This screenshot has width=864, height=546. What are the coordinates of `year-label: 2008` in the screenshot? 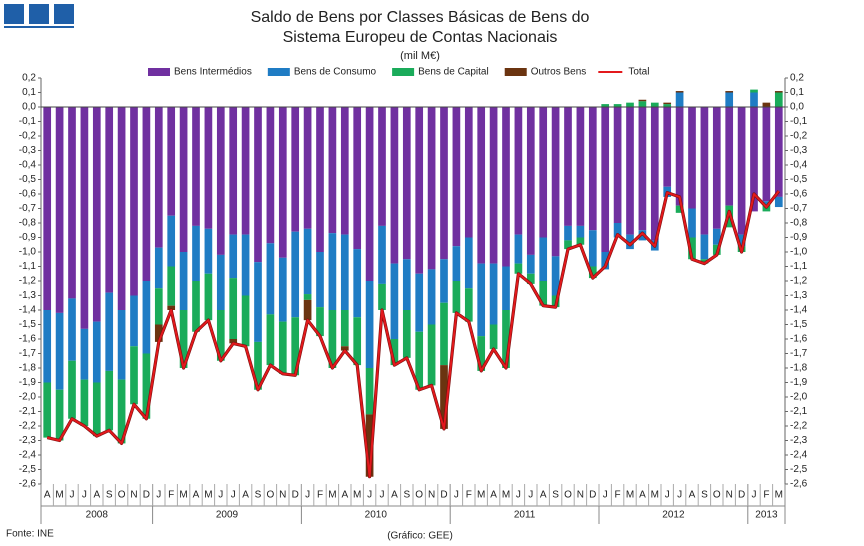 It's located at (97, 515).